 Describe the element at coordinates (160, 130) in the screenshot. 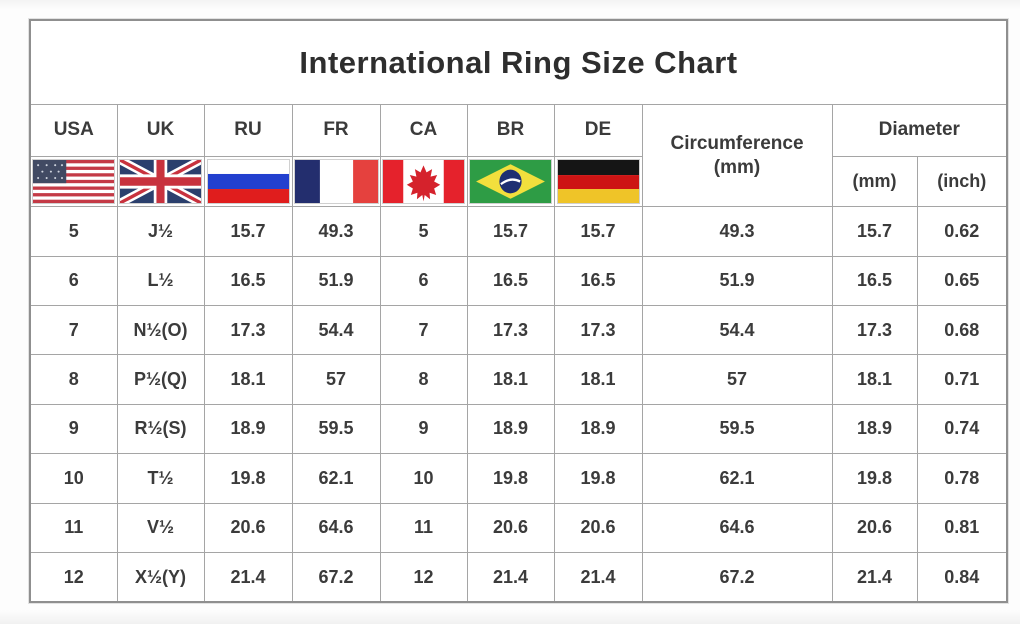

I see `col-header-uk: UK` at that location.